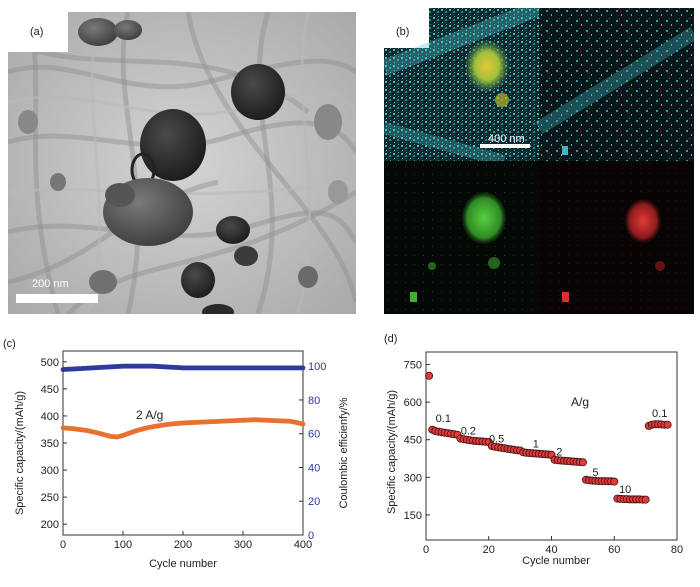 This screenshot has height=587, width=700. Describe the element at coordinates (551, 446) in the screenshot. I see `chart-d-frame` at that location.